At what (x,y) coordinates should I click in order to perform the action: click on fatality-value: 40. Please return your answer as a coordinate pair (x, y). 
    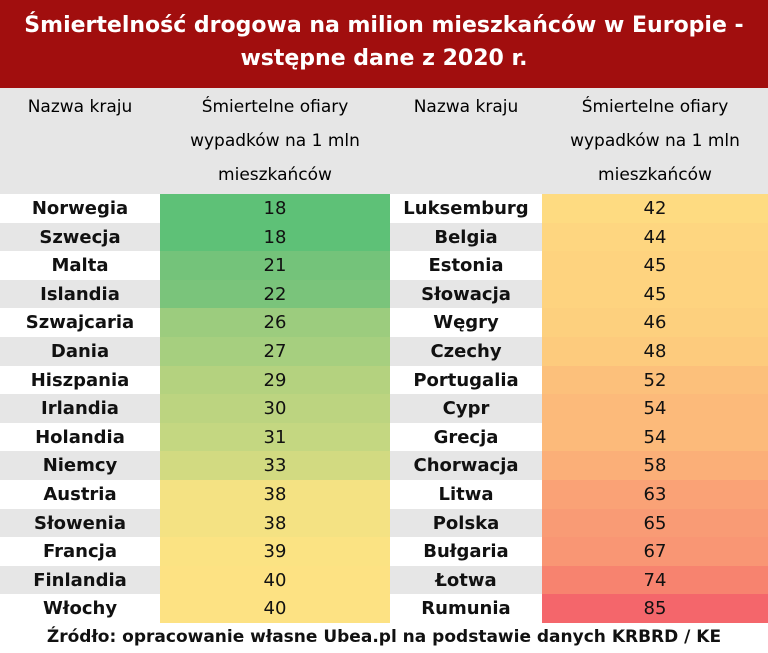
    Looking at the image, I should click on (275, 580).